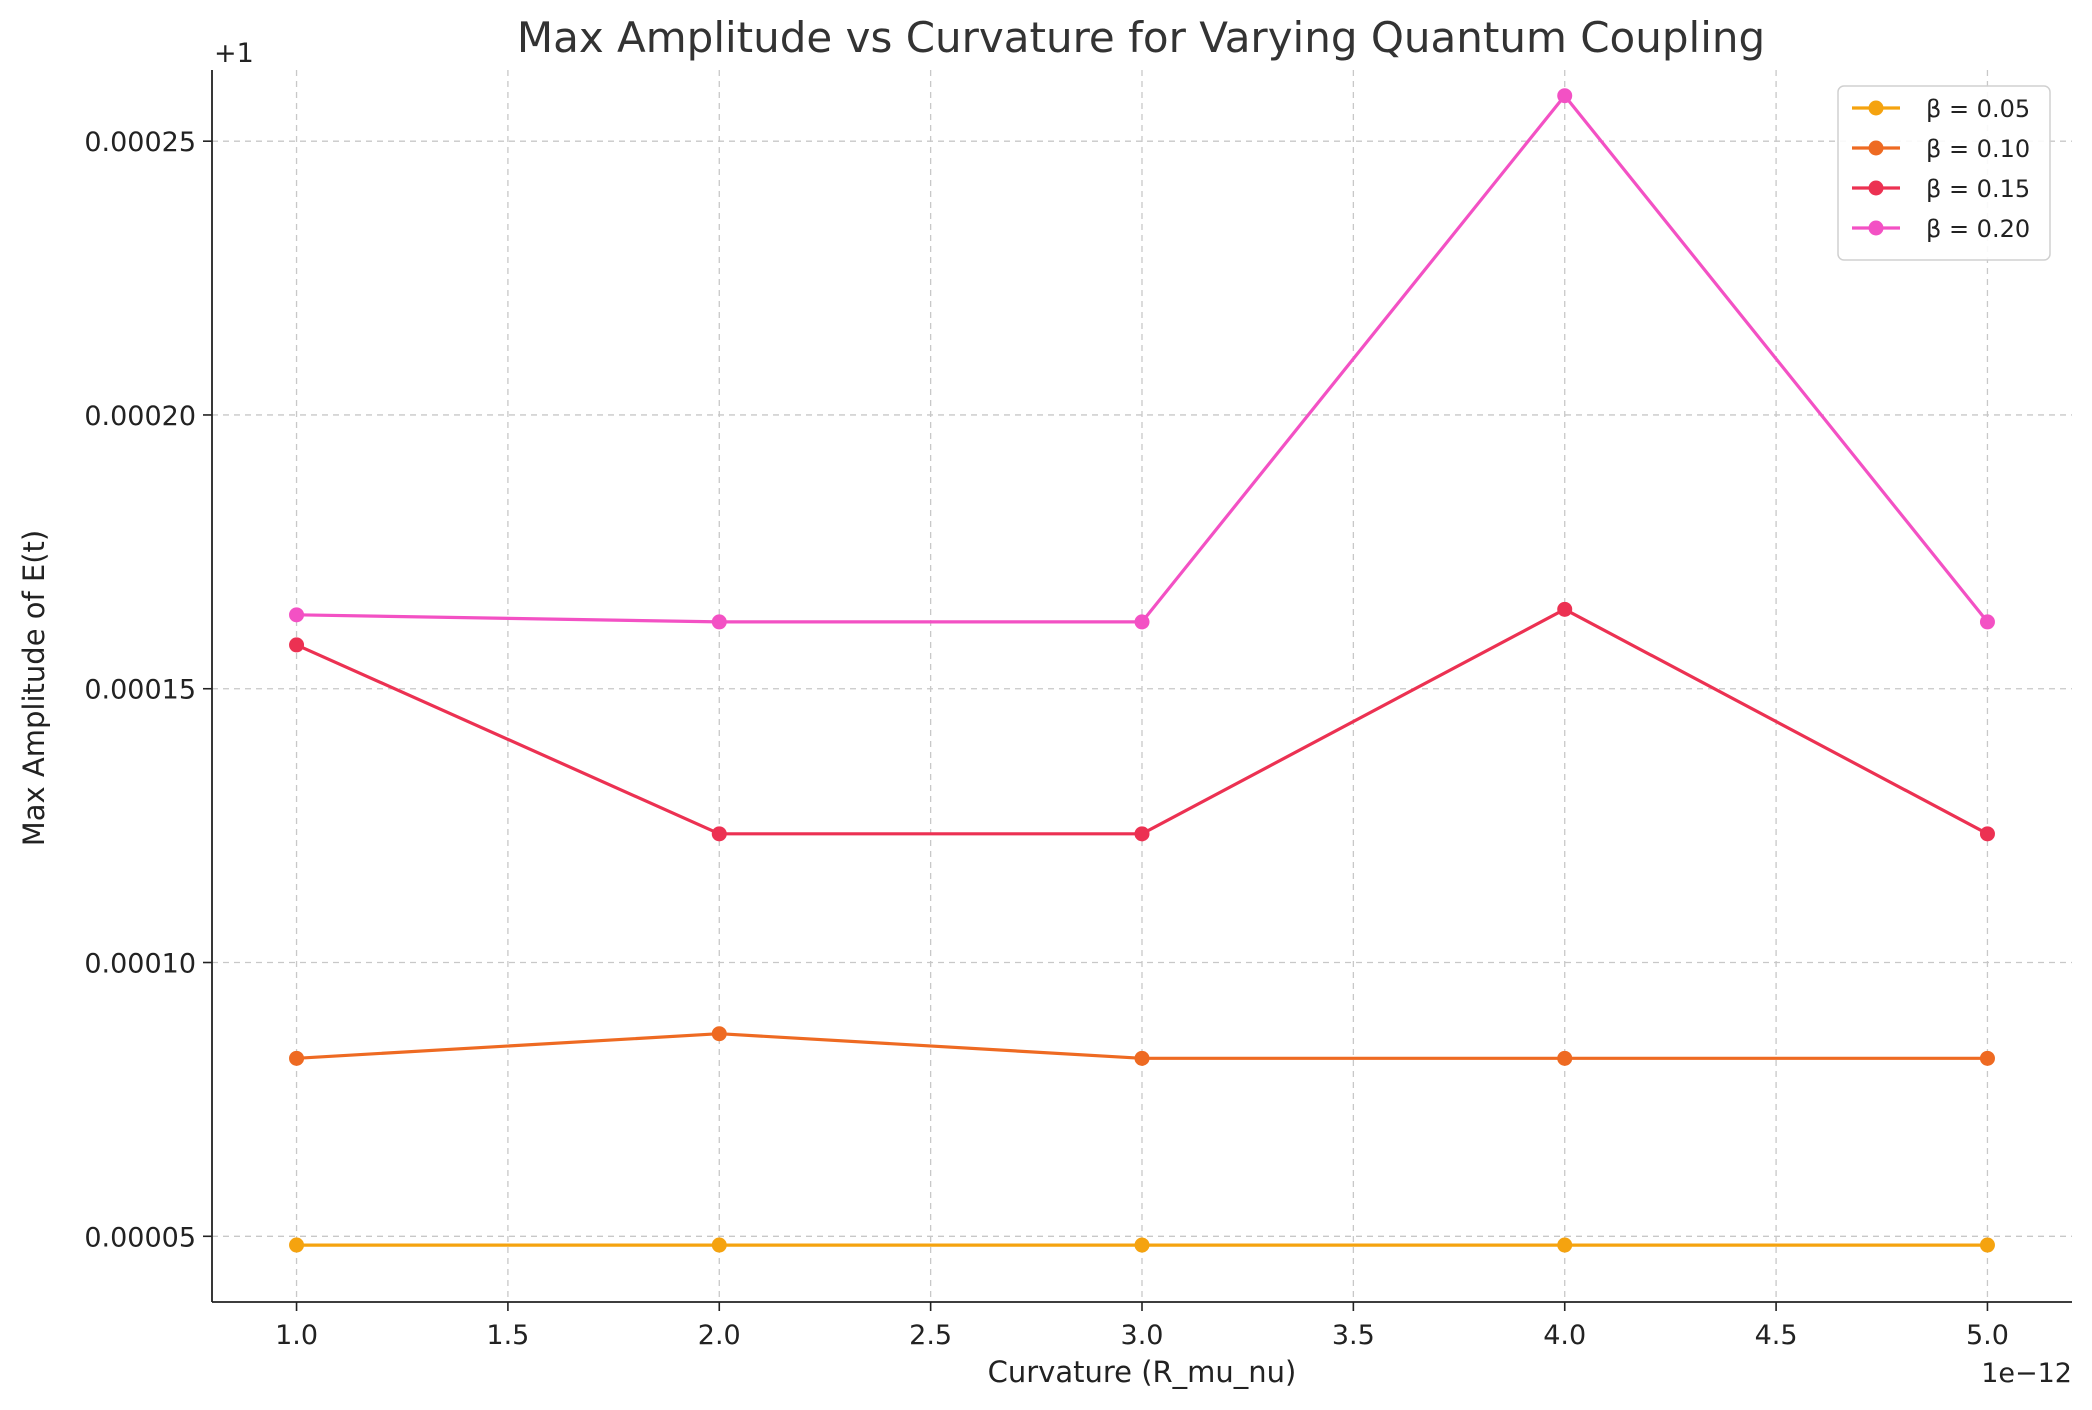 This screenshot has height=1410, width=2092. Describe the element at coordinates (719, 1335) in the screenshot. I see `x-tick-label: 2.0` at that location.